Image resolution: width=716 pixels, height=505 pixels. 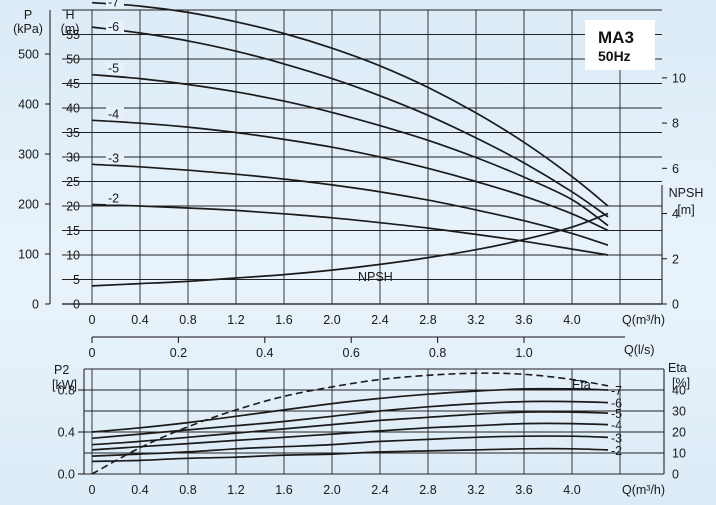 What do you see at coordinates (28, 15) in the screenshot?
I see `p-axis-label: P` at bounding box center [28, 15].